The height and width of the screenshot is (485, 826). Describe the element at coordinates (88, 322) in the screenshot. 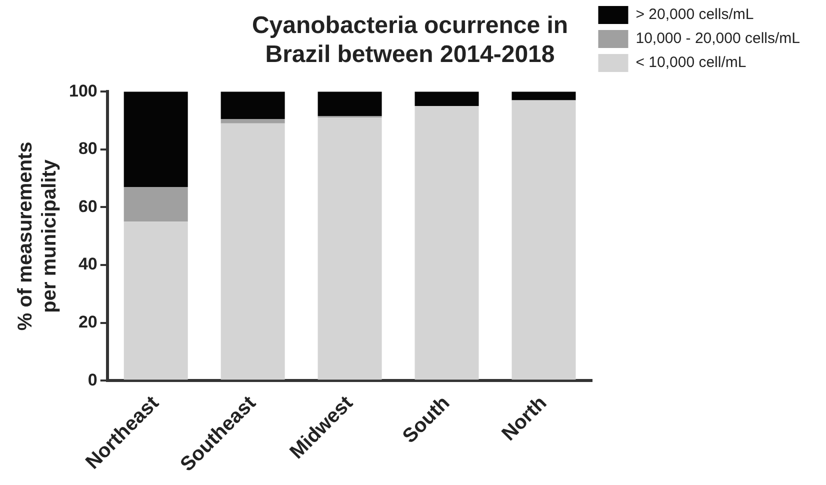

I see `y-tick-label: 20` at that location.